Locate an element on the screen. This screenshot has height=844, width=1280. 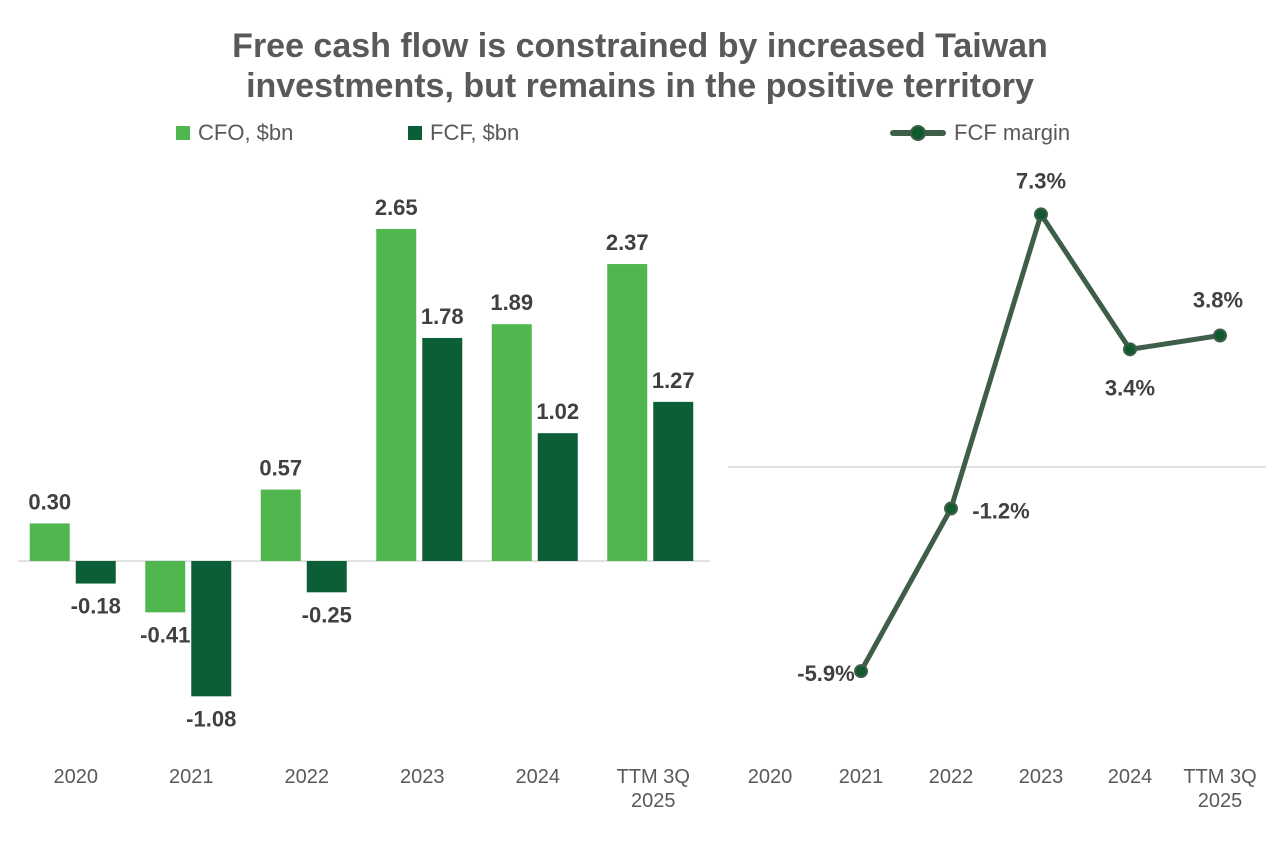
legend-cfo-label: CFO, $bn is located at coordinates (246, 132).